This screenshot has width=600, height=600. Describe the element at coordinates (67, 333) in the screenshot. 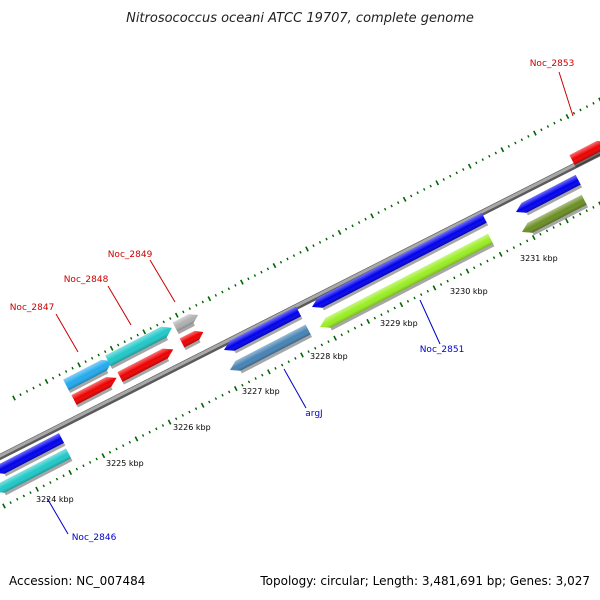

I see `leader-noc2847` at that location.